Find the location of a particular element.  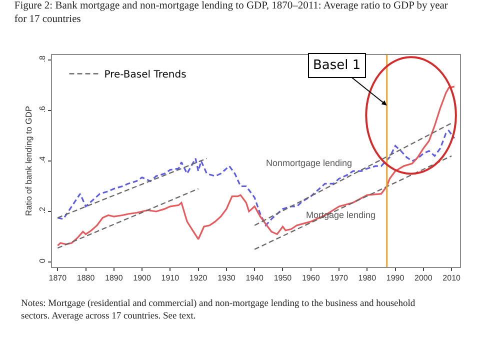

x-tick-label: 1920 is located at coordinates (198, 278).